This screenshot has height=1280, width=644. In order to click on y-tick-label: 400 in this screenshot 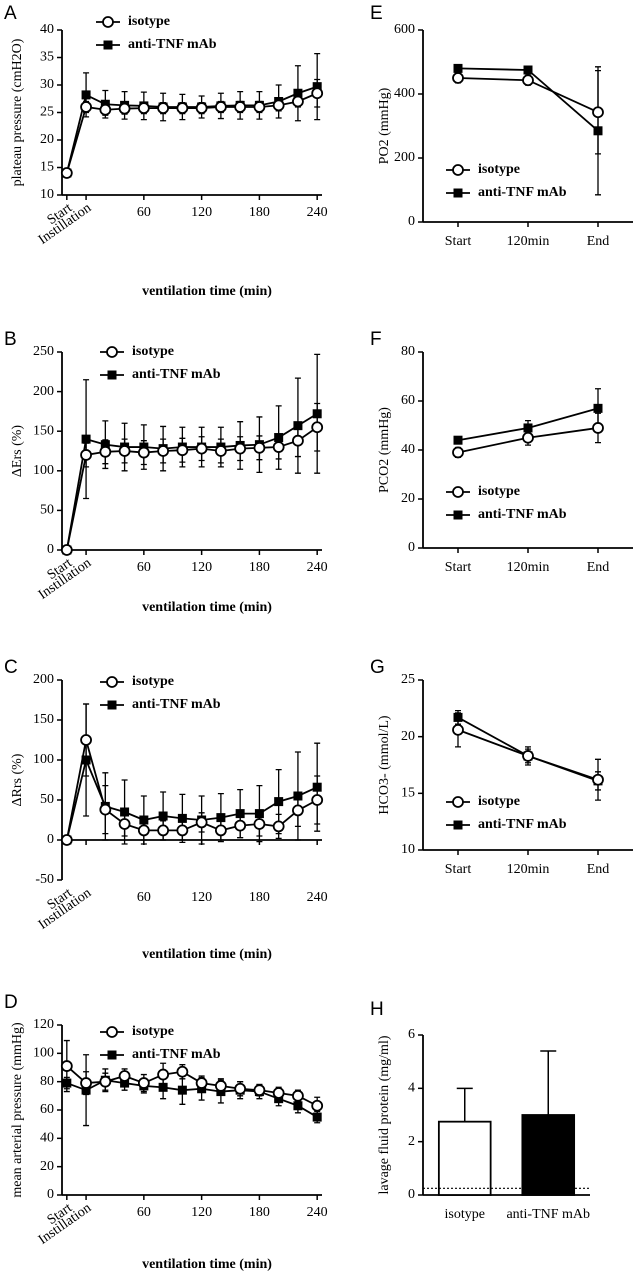, I will do `click(404, 93)`.